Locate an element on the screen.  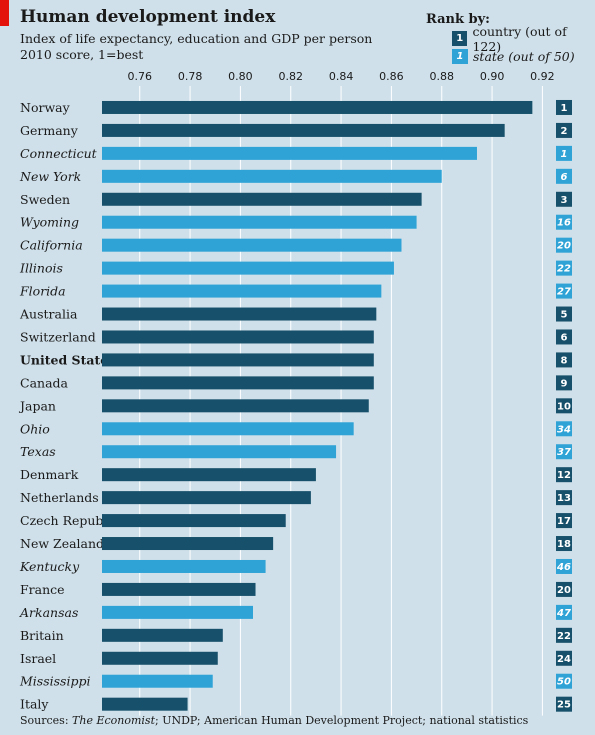
rank-label: 34 is located at coordinates (564, 429).